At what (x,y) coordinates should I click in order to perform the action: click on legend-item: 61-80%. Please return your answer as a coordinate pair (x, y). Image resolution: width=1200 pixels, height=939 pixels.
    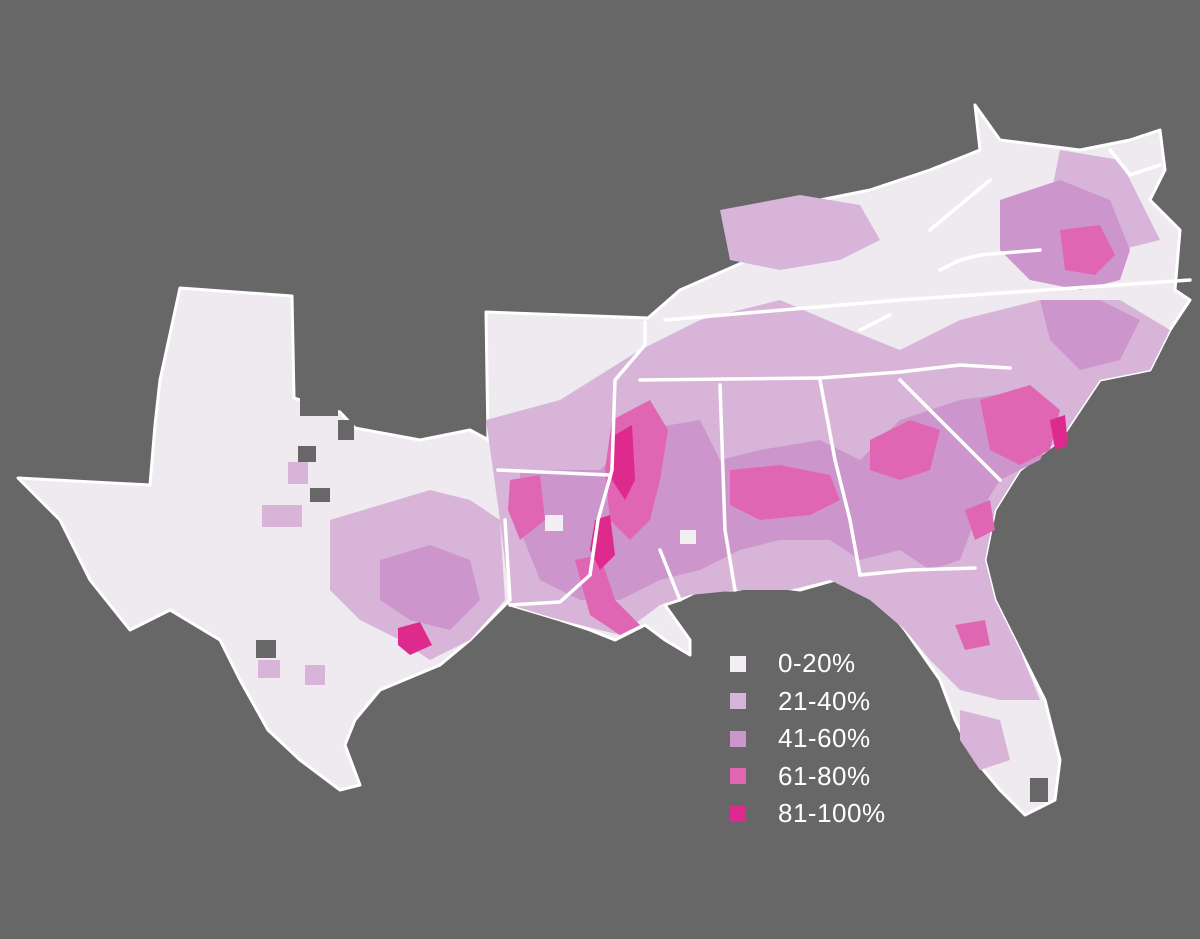
    Looking at the image, I should click on (808, 777).